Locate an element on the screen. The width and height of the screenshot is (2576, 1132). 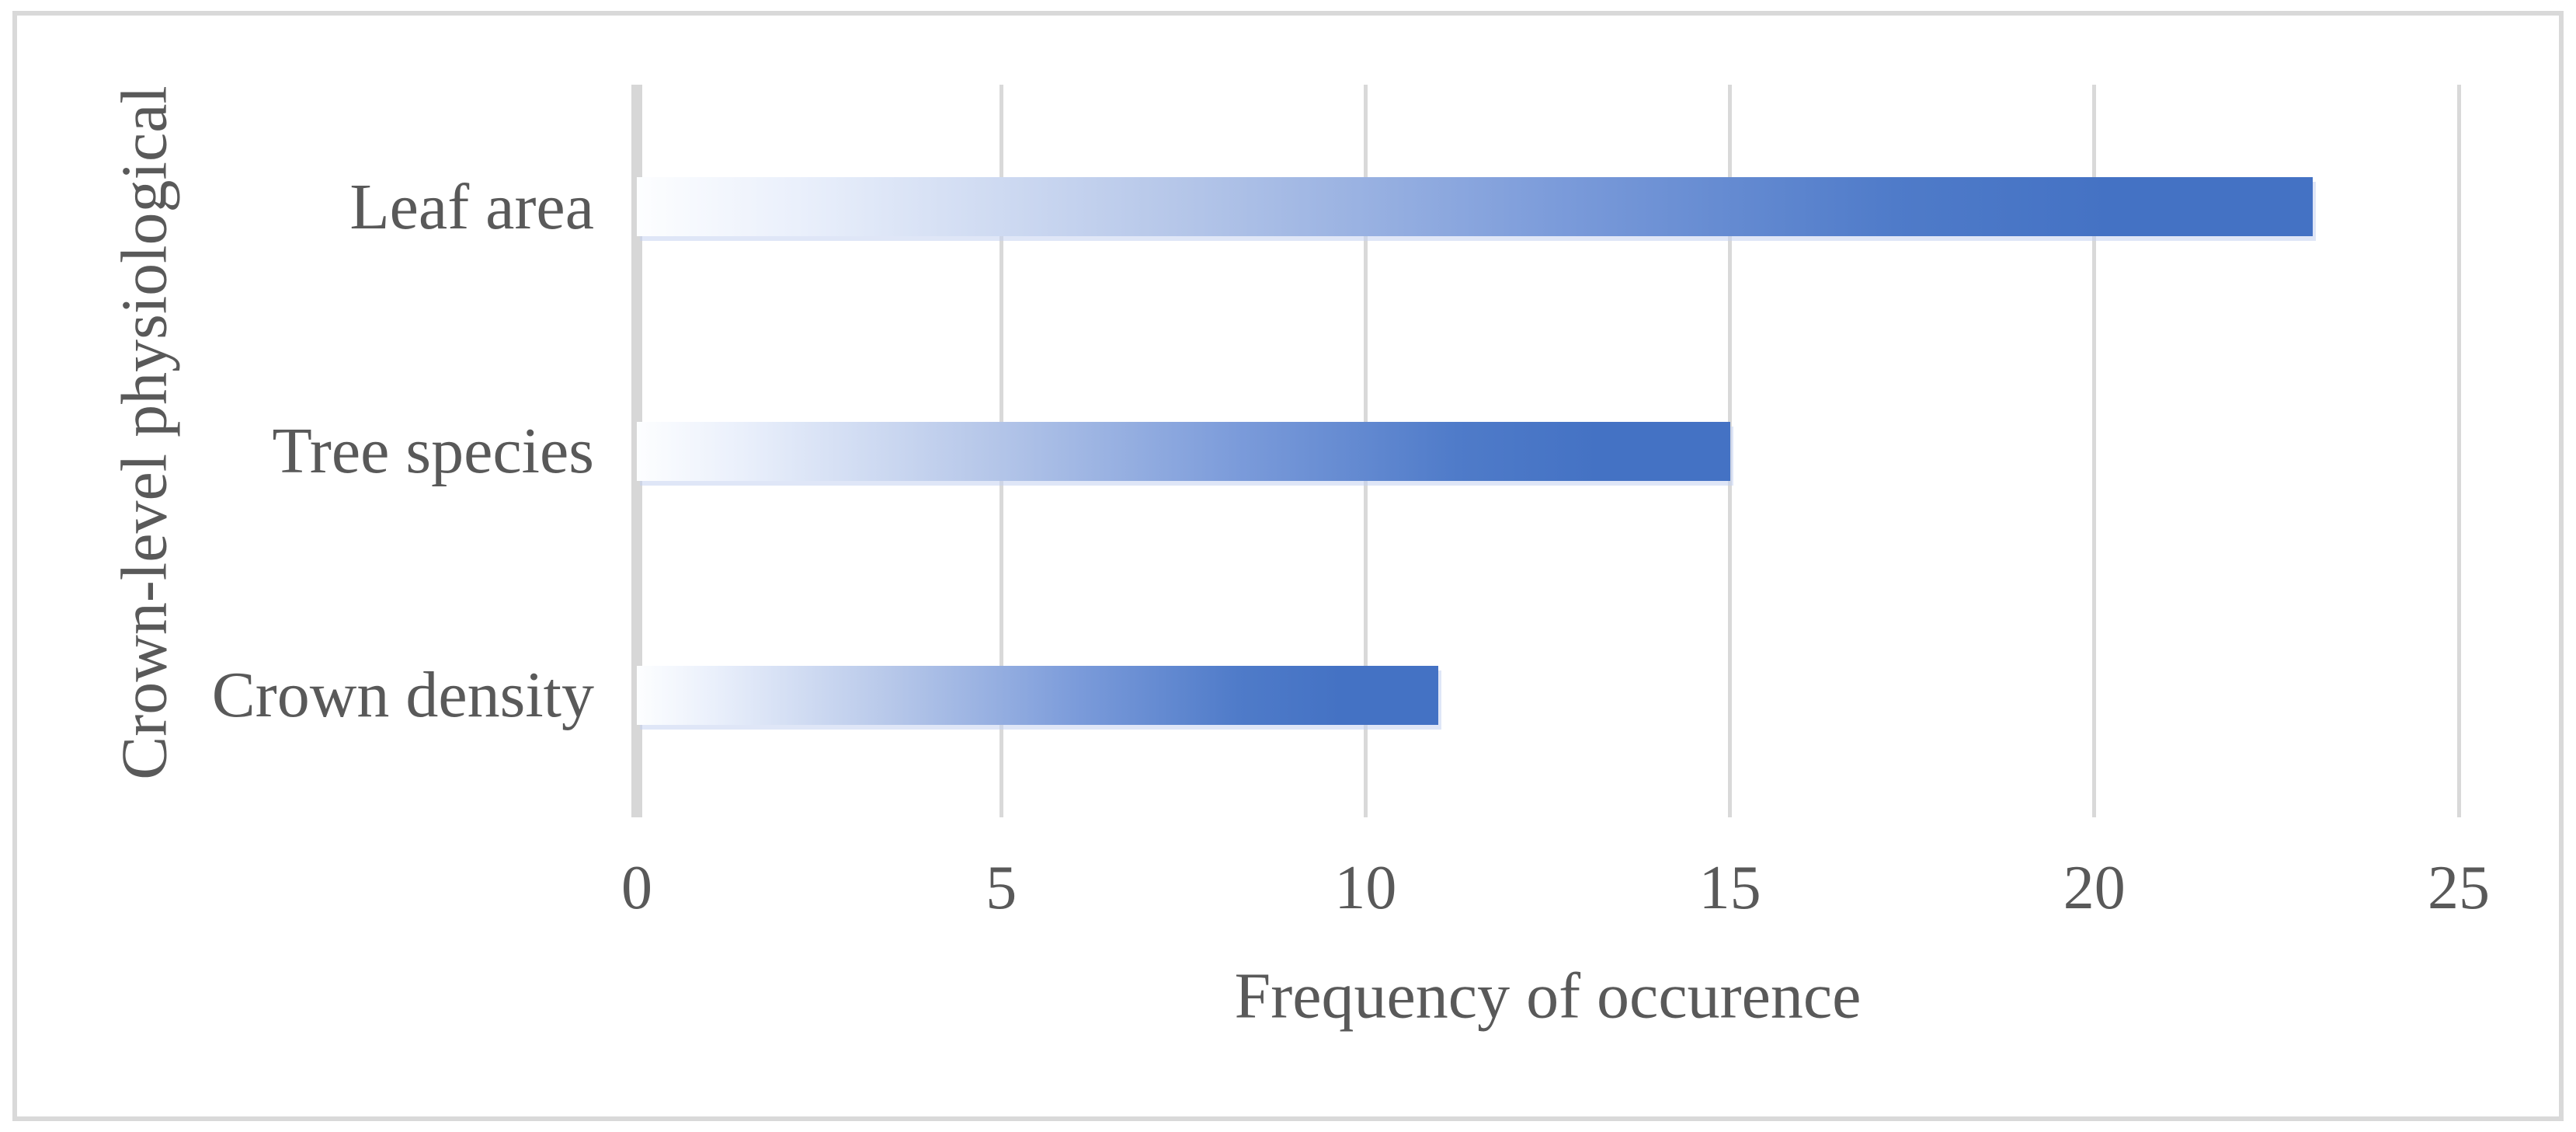
tick-label-25: 25 is located at coordinates (2459, 888).